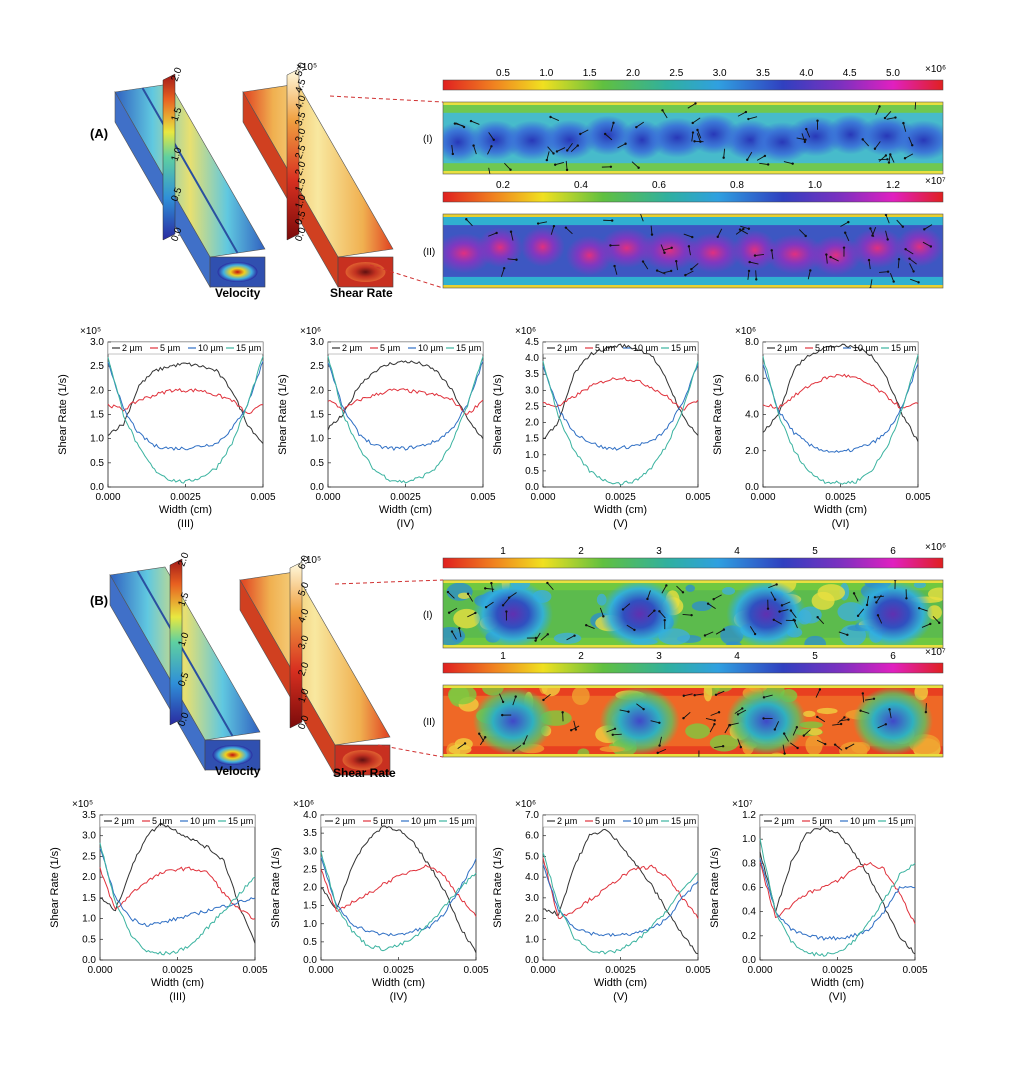 The height and width of the screenshot is (1080, 1015). I want to click on panel-b-shear-colorbar-tick: 2.0, so click(303, 668).